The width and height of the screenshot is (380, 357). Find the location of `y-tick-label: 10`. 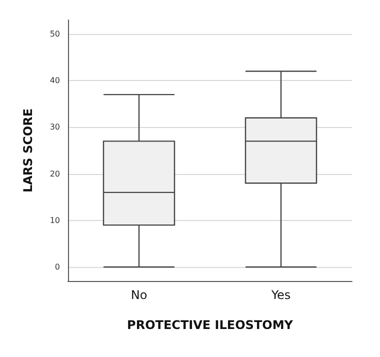

y-tick-label: 10 is located at coordinates (55, 220).